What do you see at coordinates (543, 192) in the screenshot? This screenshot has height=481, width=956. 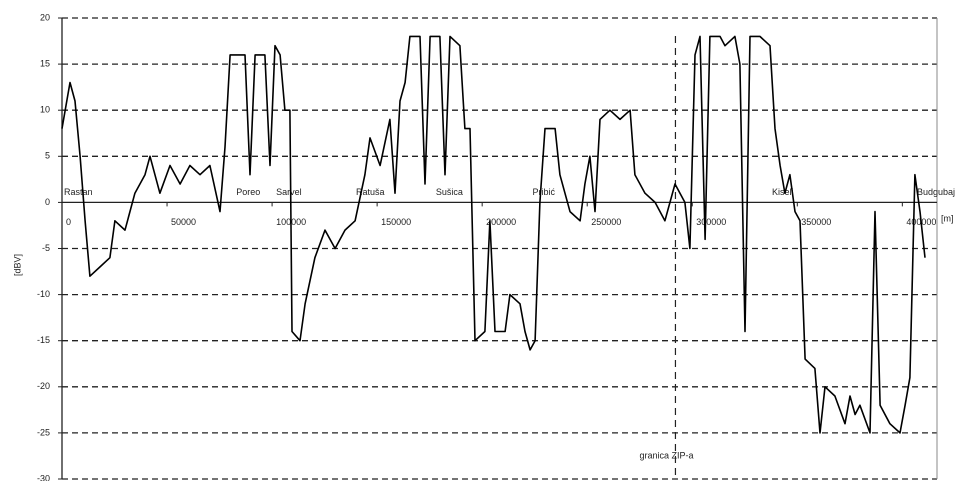 I see `station-label: Pribić` at bounding box center [543, 192].